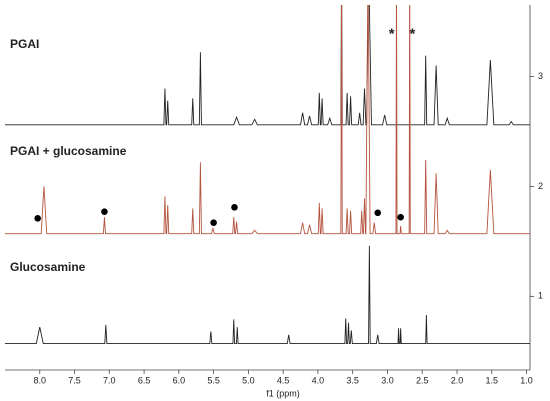 This screenshot has width=550, height=401. What do you see at coordinates (387, 380) in the screenshot?
I see `x-tick-label: 3.0` at bounding box center [387, 380].